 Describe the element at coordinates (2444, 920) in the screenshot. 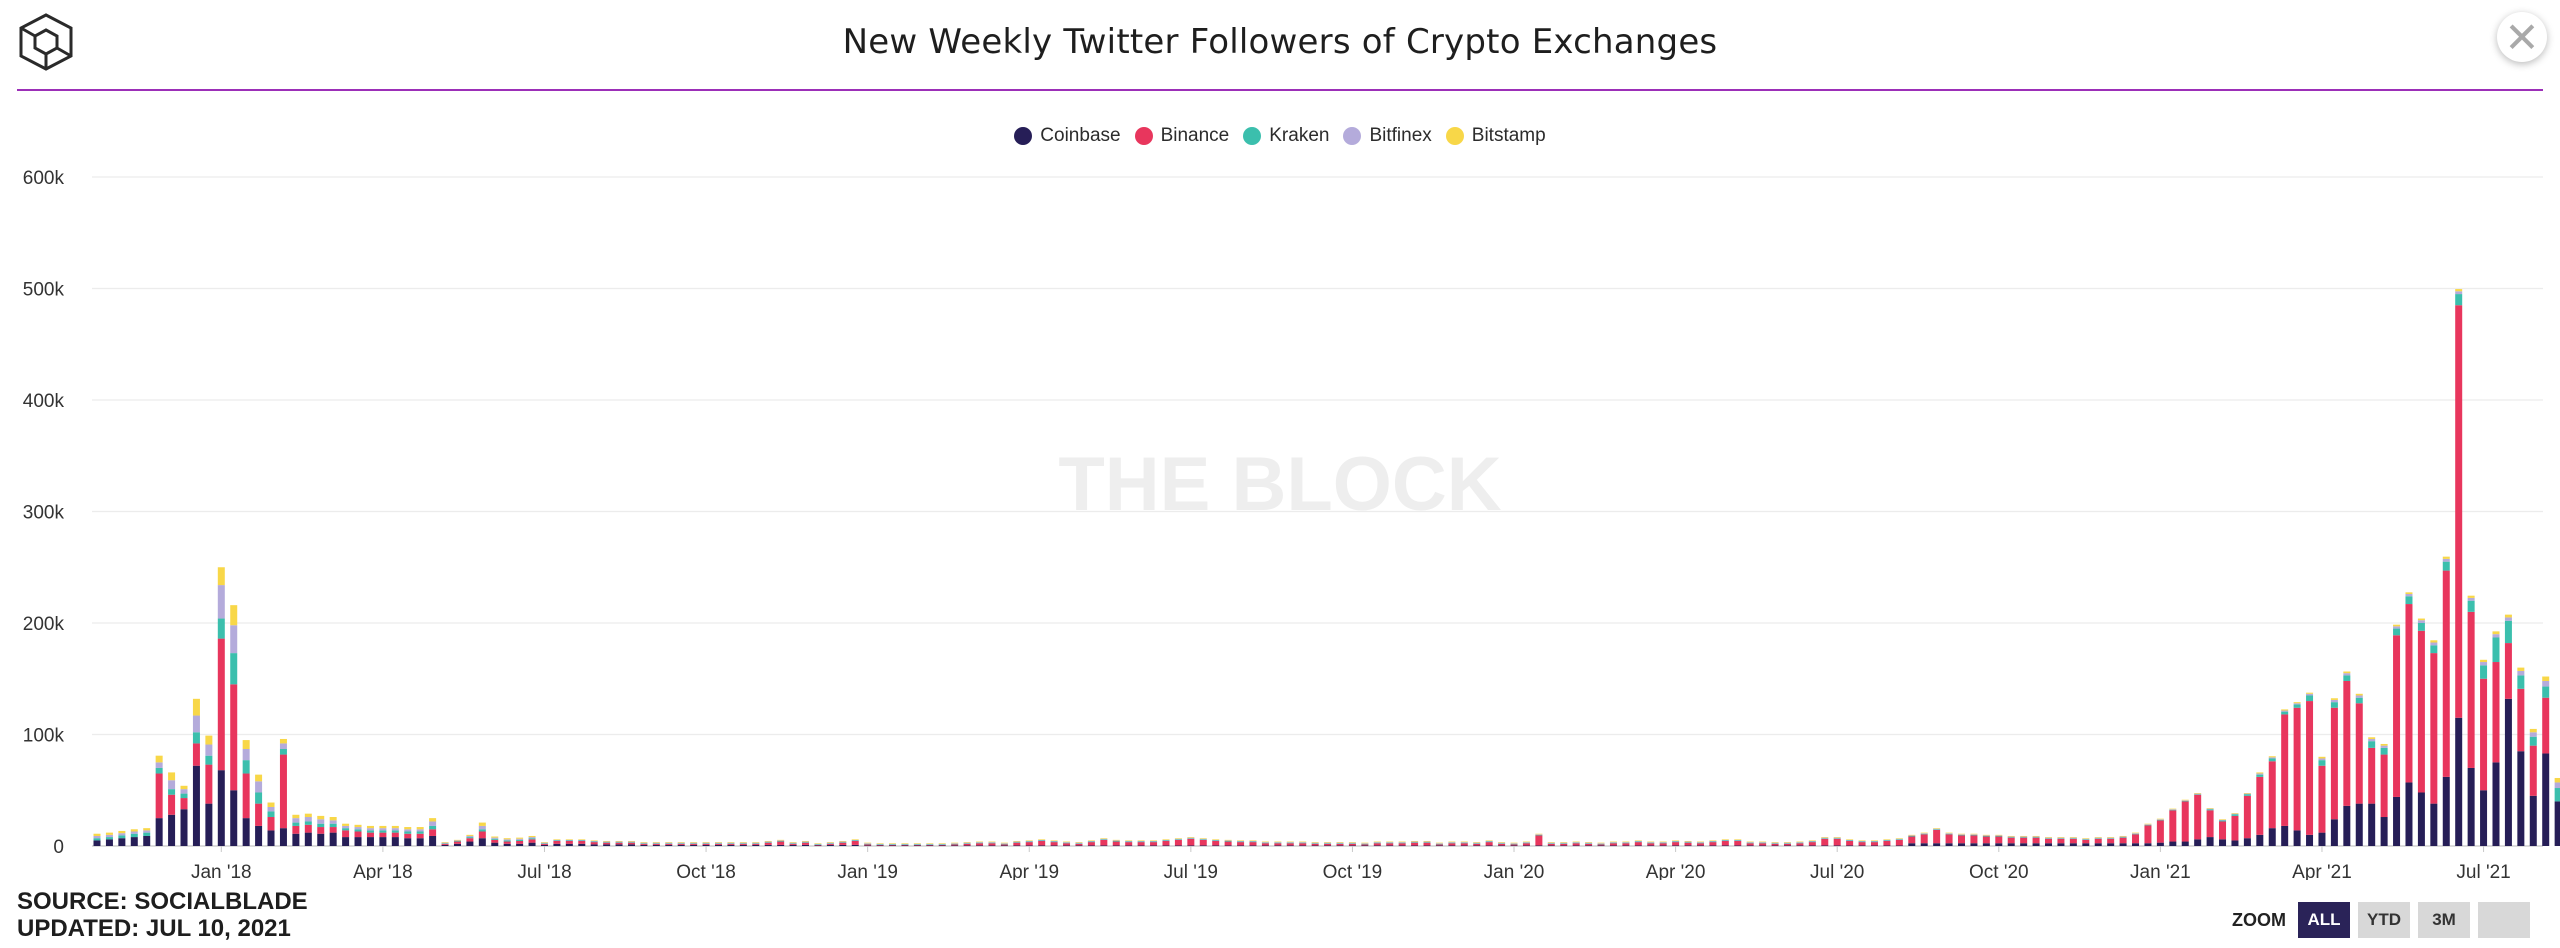

I see `zoom-3m-button: 3M` at that location.